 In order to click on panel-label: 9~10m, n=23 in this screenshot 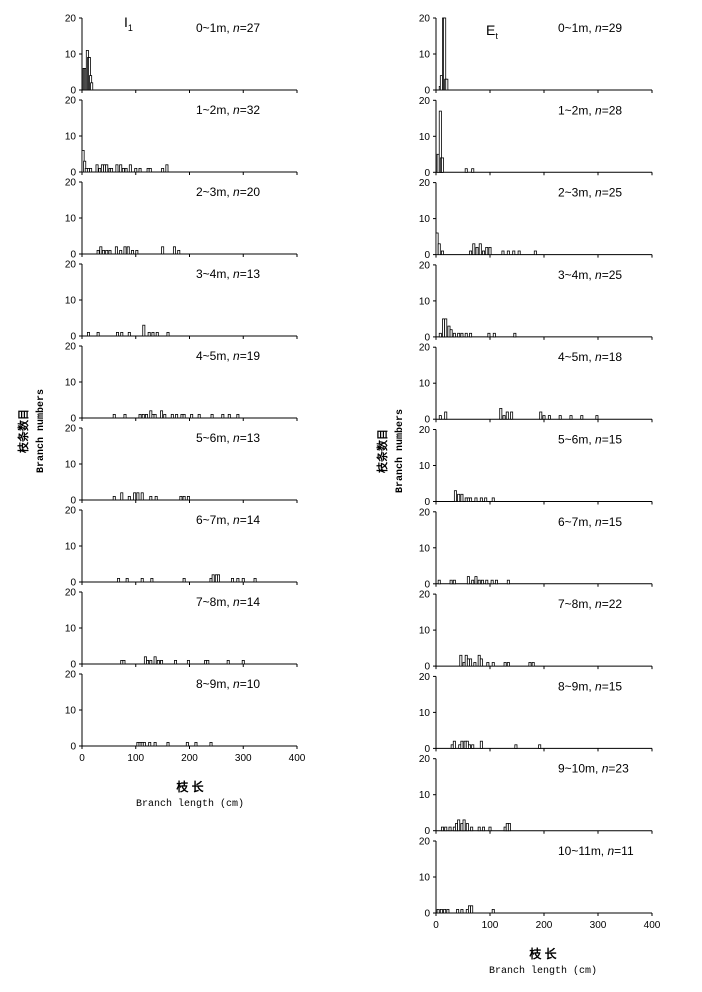, I will do `click(593, 769)`.